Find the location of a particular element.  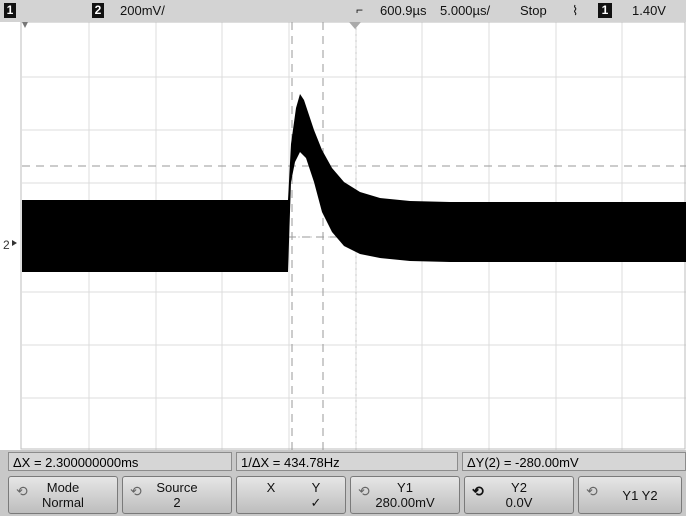

y1-y2-label: Y1 Y2 is located at coordinates (640, 495).